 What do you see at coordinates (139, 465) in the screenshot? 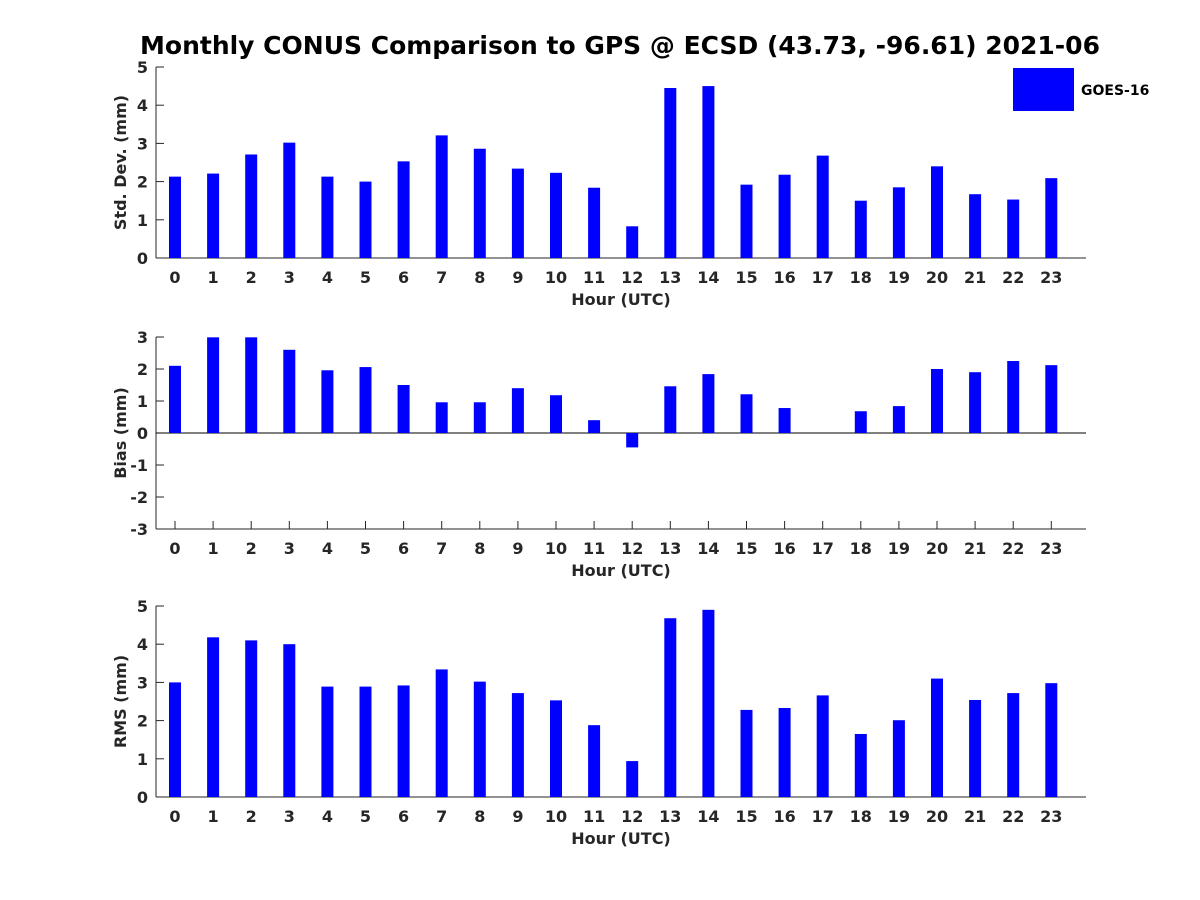
I see `y-tick-label: -1` at bounding box center [139, 465].